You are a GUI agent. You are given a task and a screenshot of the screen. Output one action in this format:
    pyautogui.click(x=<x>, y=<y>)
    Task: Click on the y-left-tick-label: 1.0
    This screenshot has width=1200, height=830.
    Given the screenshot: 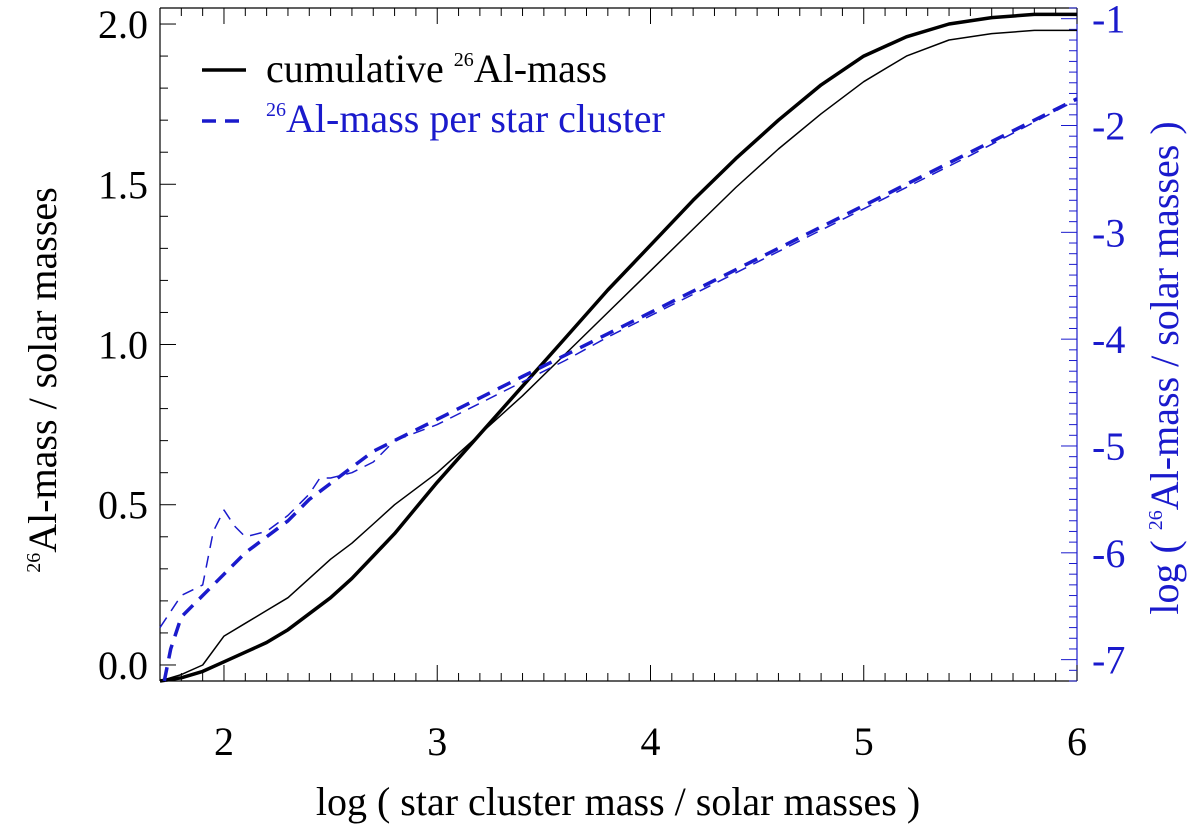 What is the action you would take?
    pyautogui.click(x=123, y=345)
    